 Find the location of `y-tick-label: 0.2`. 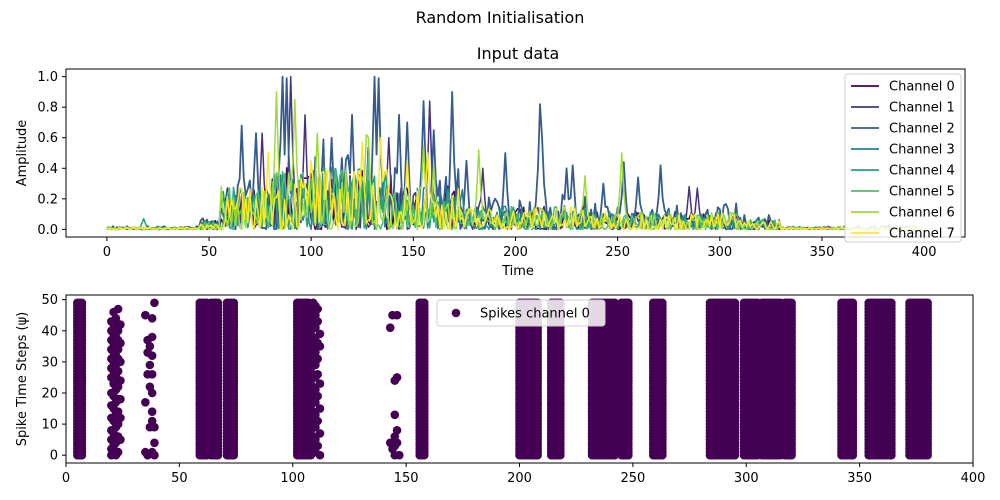

y-tick-label: 0.2 is located at coordinates (47, 199).